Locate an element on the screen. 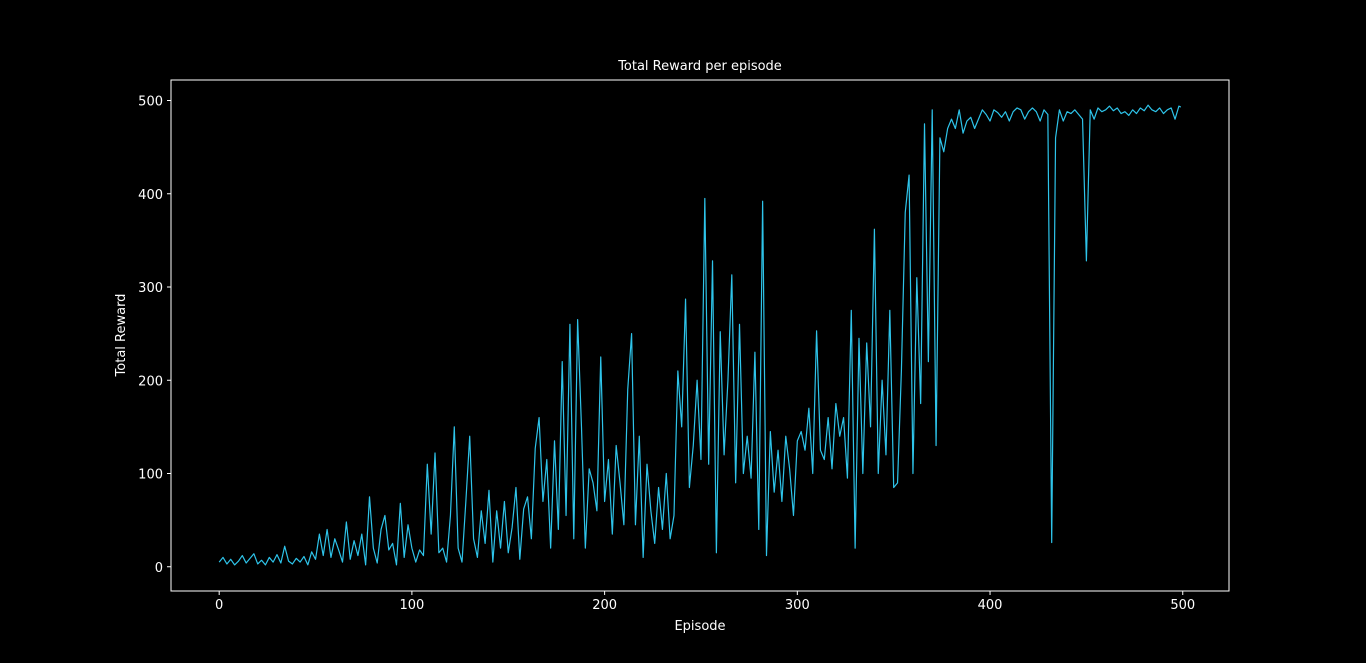 The width and height of the screenshot is (1366, 663). x-tick-label: 100 is located at coordinates (411, 605).